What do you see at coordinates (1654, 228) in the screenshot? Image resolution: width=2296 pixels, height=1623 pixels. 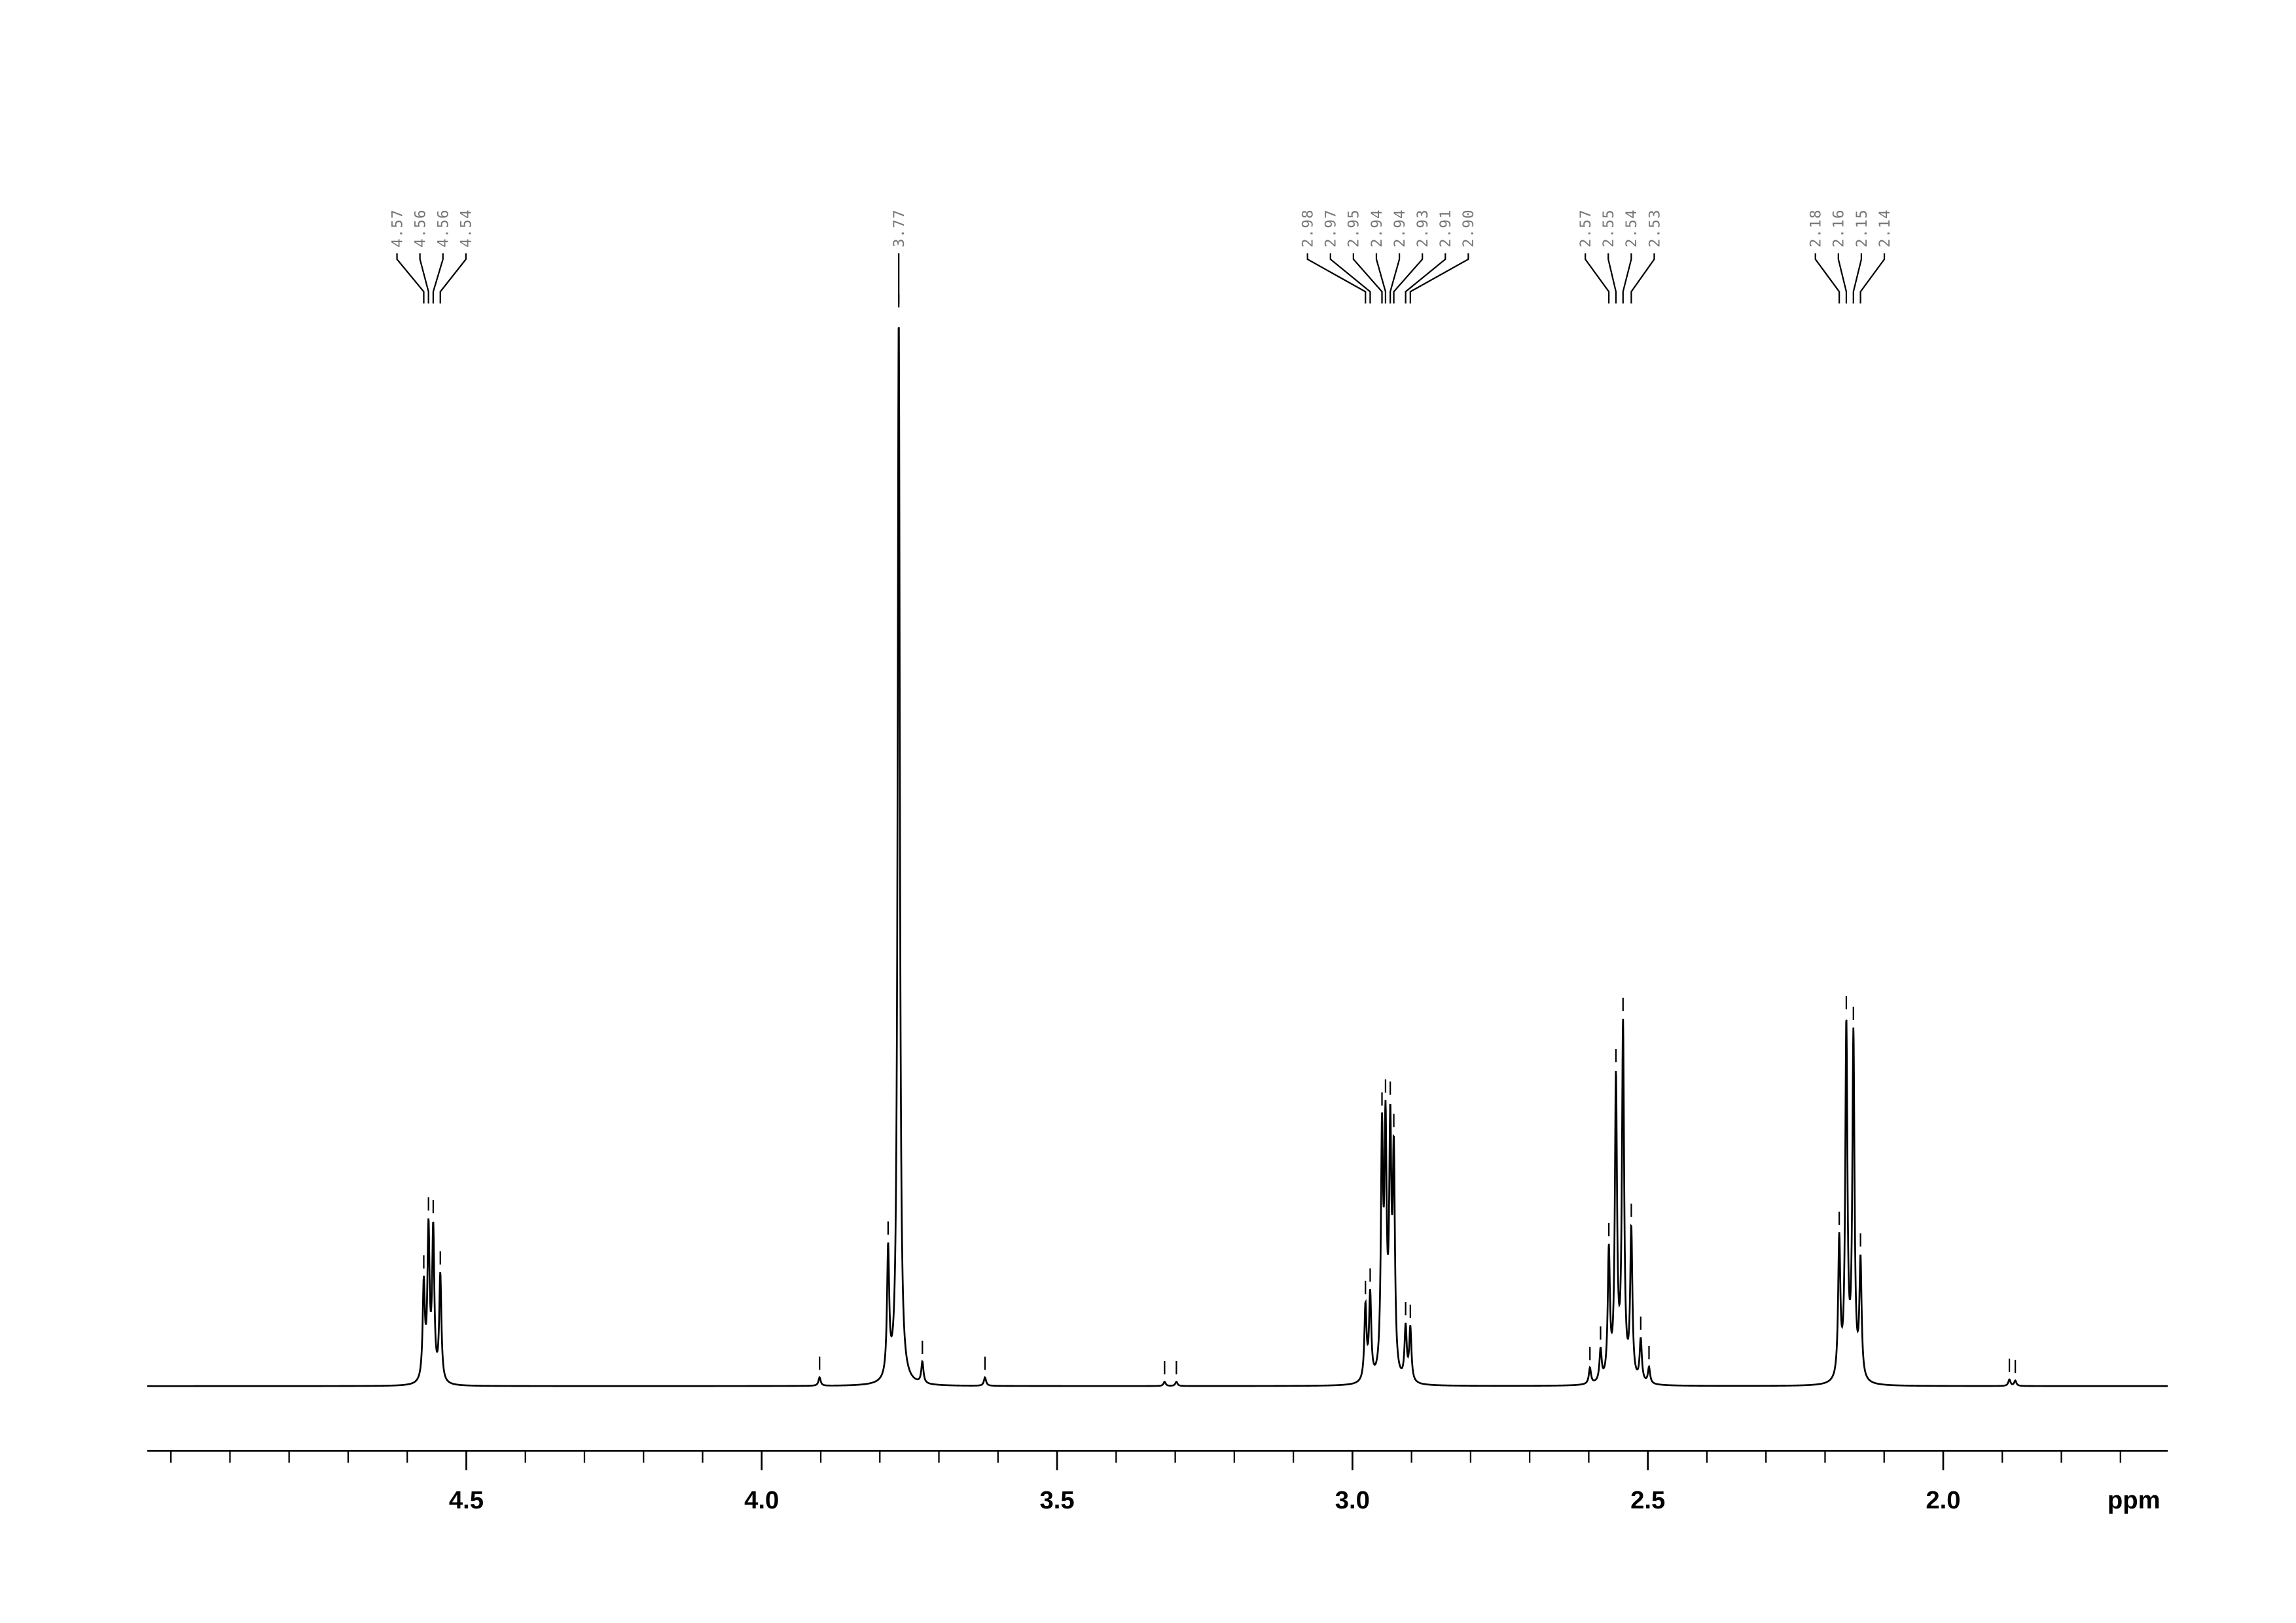 I see `peak-label: 2.53` at bounding box center [1654, 228].